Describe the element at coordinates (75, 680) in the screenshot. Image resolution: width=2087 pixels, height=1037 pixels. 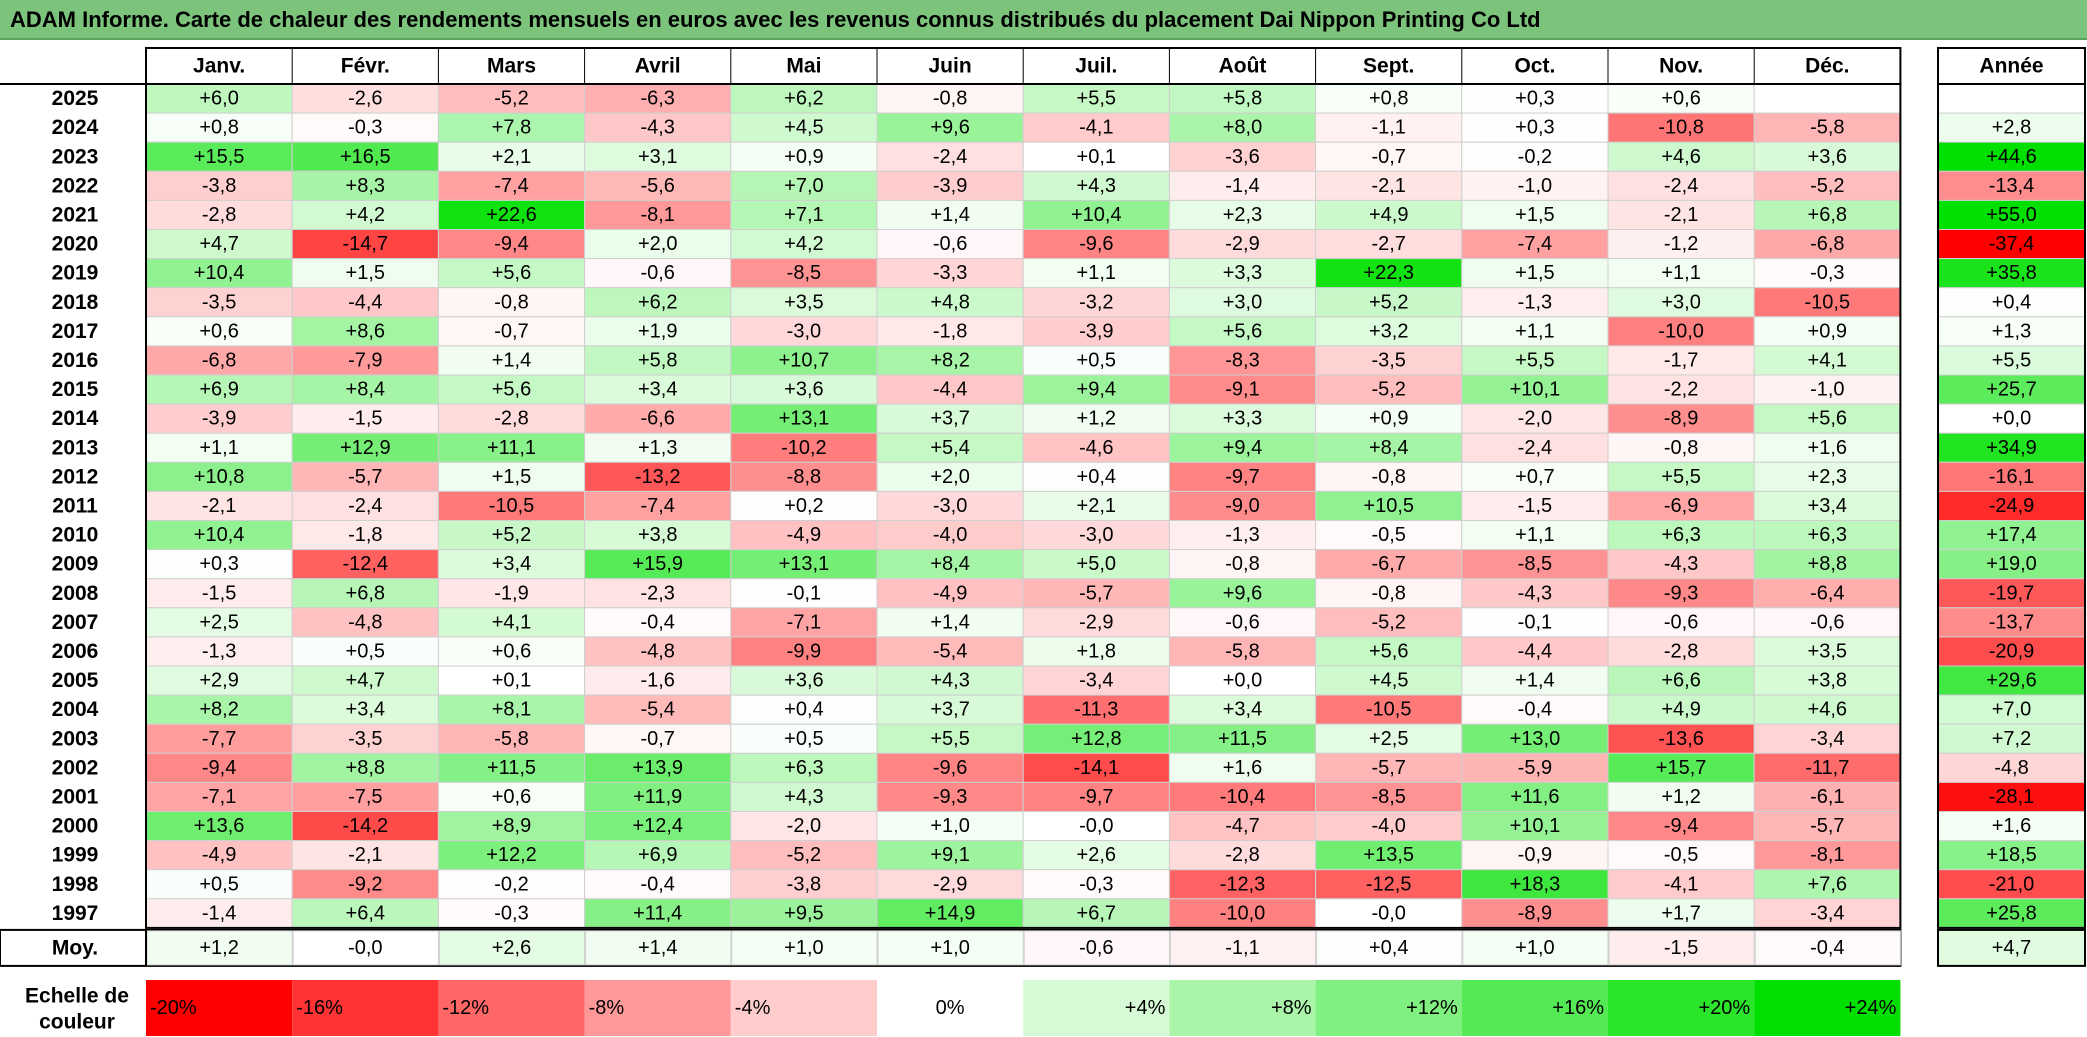
I see `year-label-2005: 2005` at that location.